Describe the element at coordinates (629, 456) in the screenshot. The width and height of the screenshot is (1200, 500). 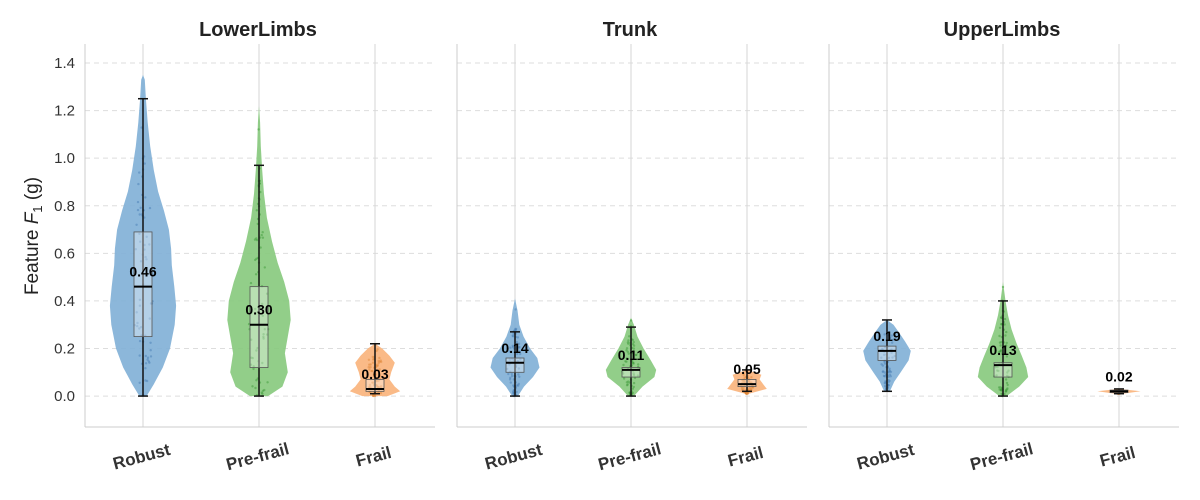
I see `x-tick-label: Pre-frail` at that location.